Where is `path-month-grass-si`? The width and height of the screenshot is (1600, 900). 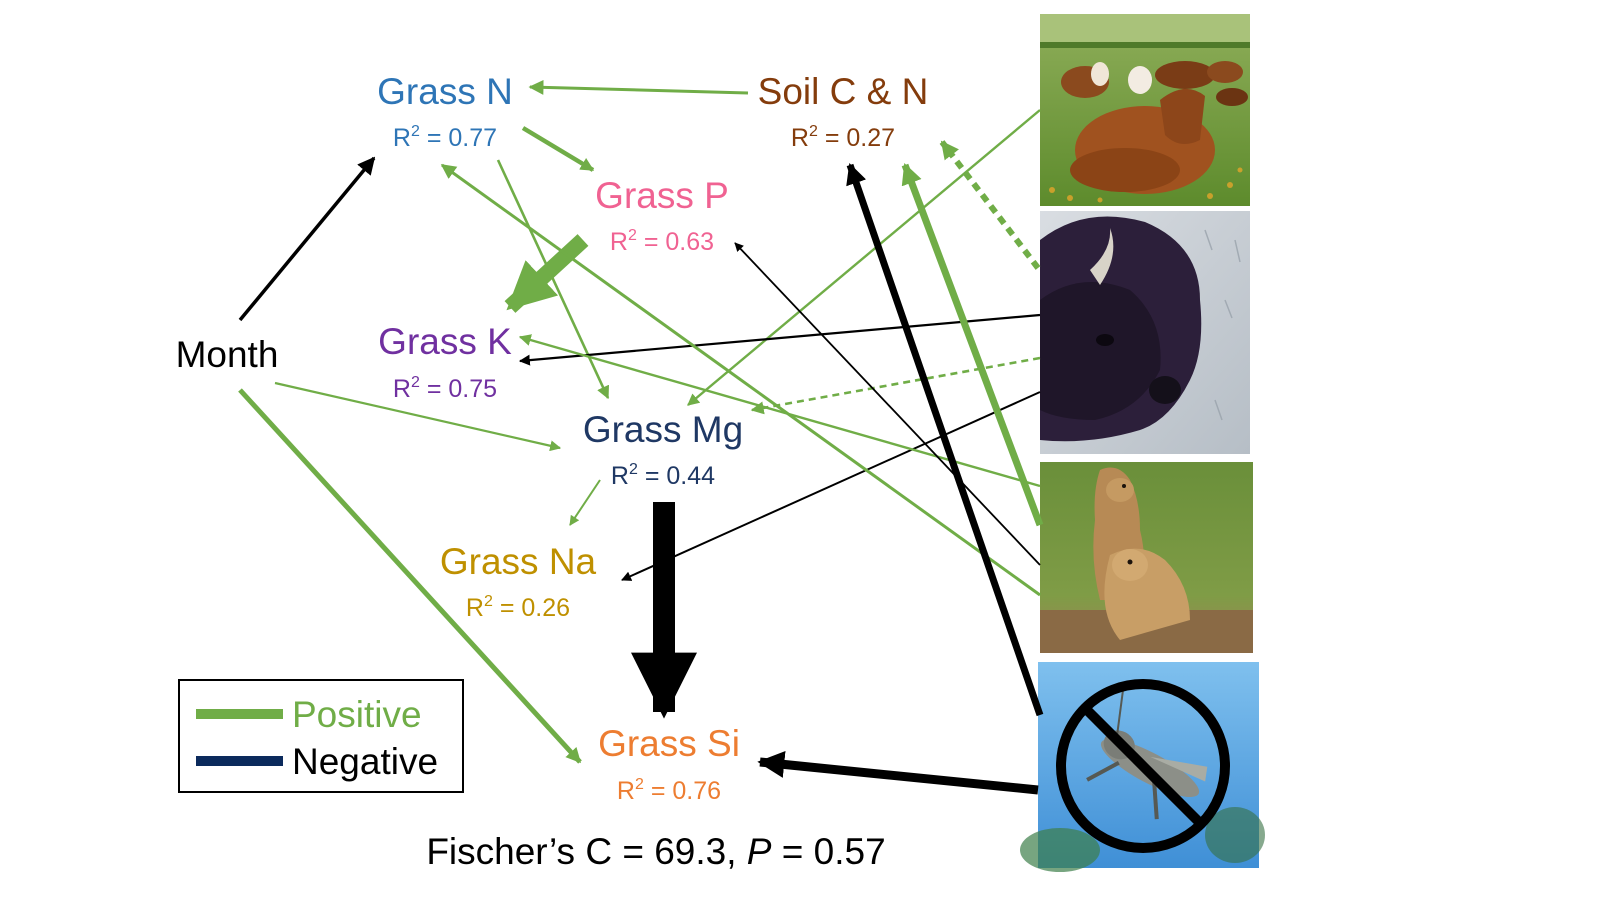 path-month-grass-si is located at coordinates (410, 576).